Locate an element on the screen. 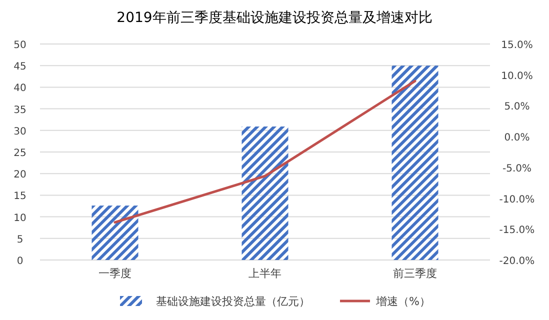 This screenshot has width=549, height=320. y2-tick-label: 15.0% is located at coordinates (517, 45).